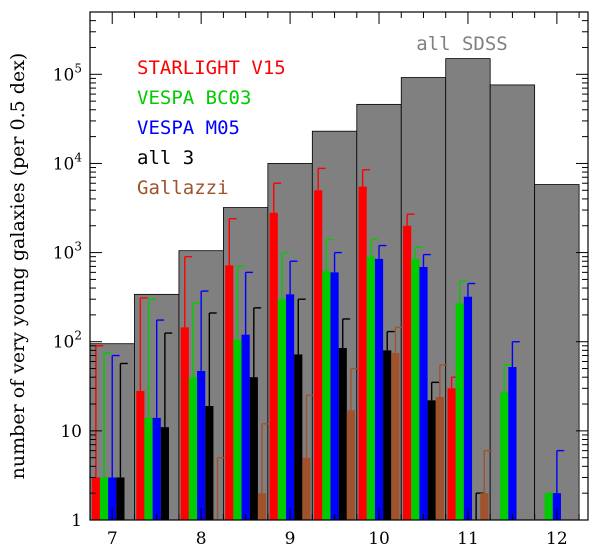  What do you see at coordinates (67, 73) in the screenshot?
I see `y-tick-label: 10⁵` at bounding box center [67, 73].